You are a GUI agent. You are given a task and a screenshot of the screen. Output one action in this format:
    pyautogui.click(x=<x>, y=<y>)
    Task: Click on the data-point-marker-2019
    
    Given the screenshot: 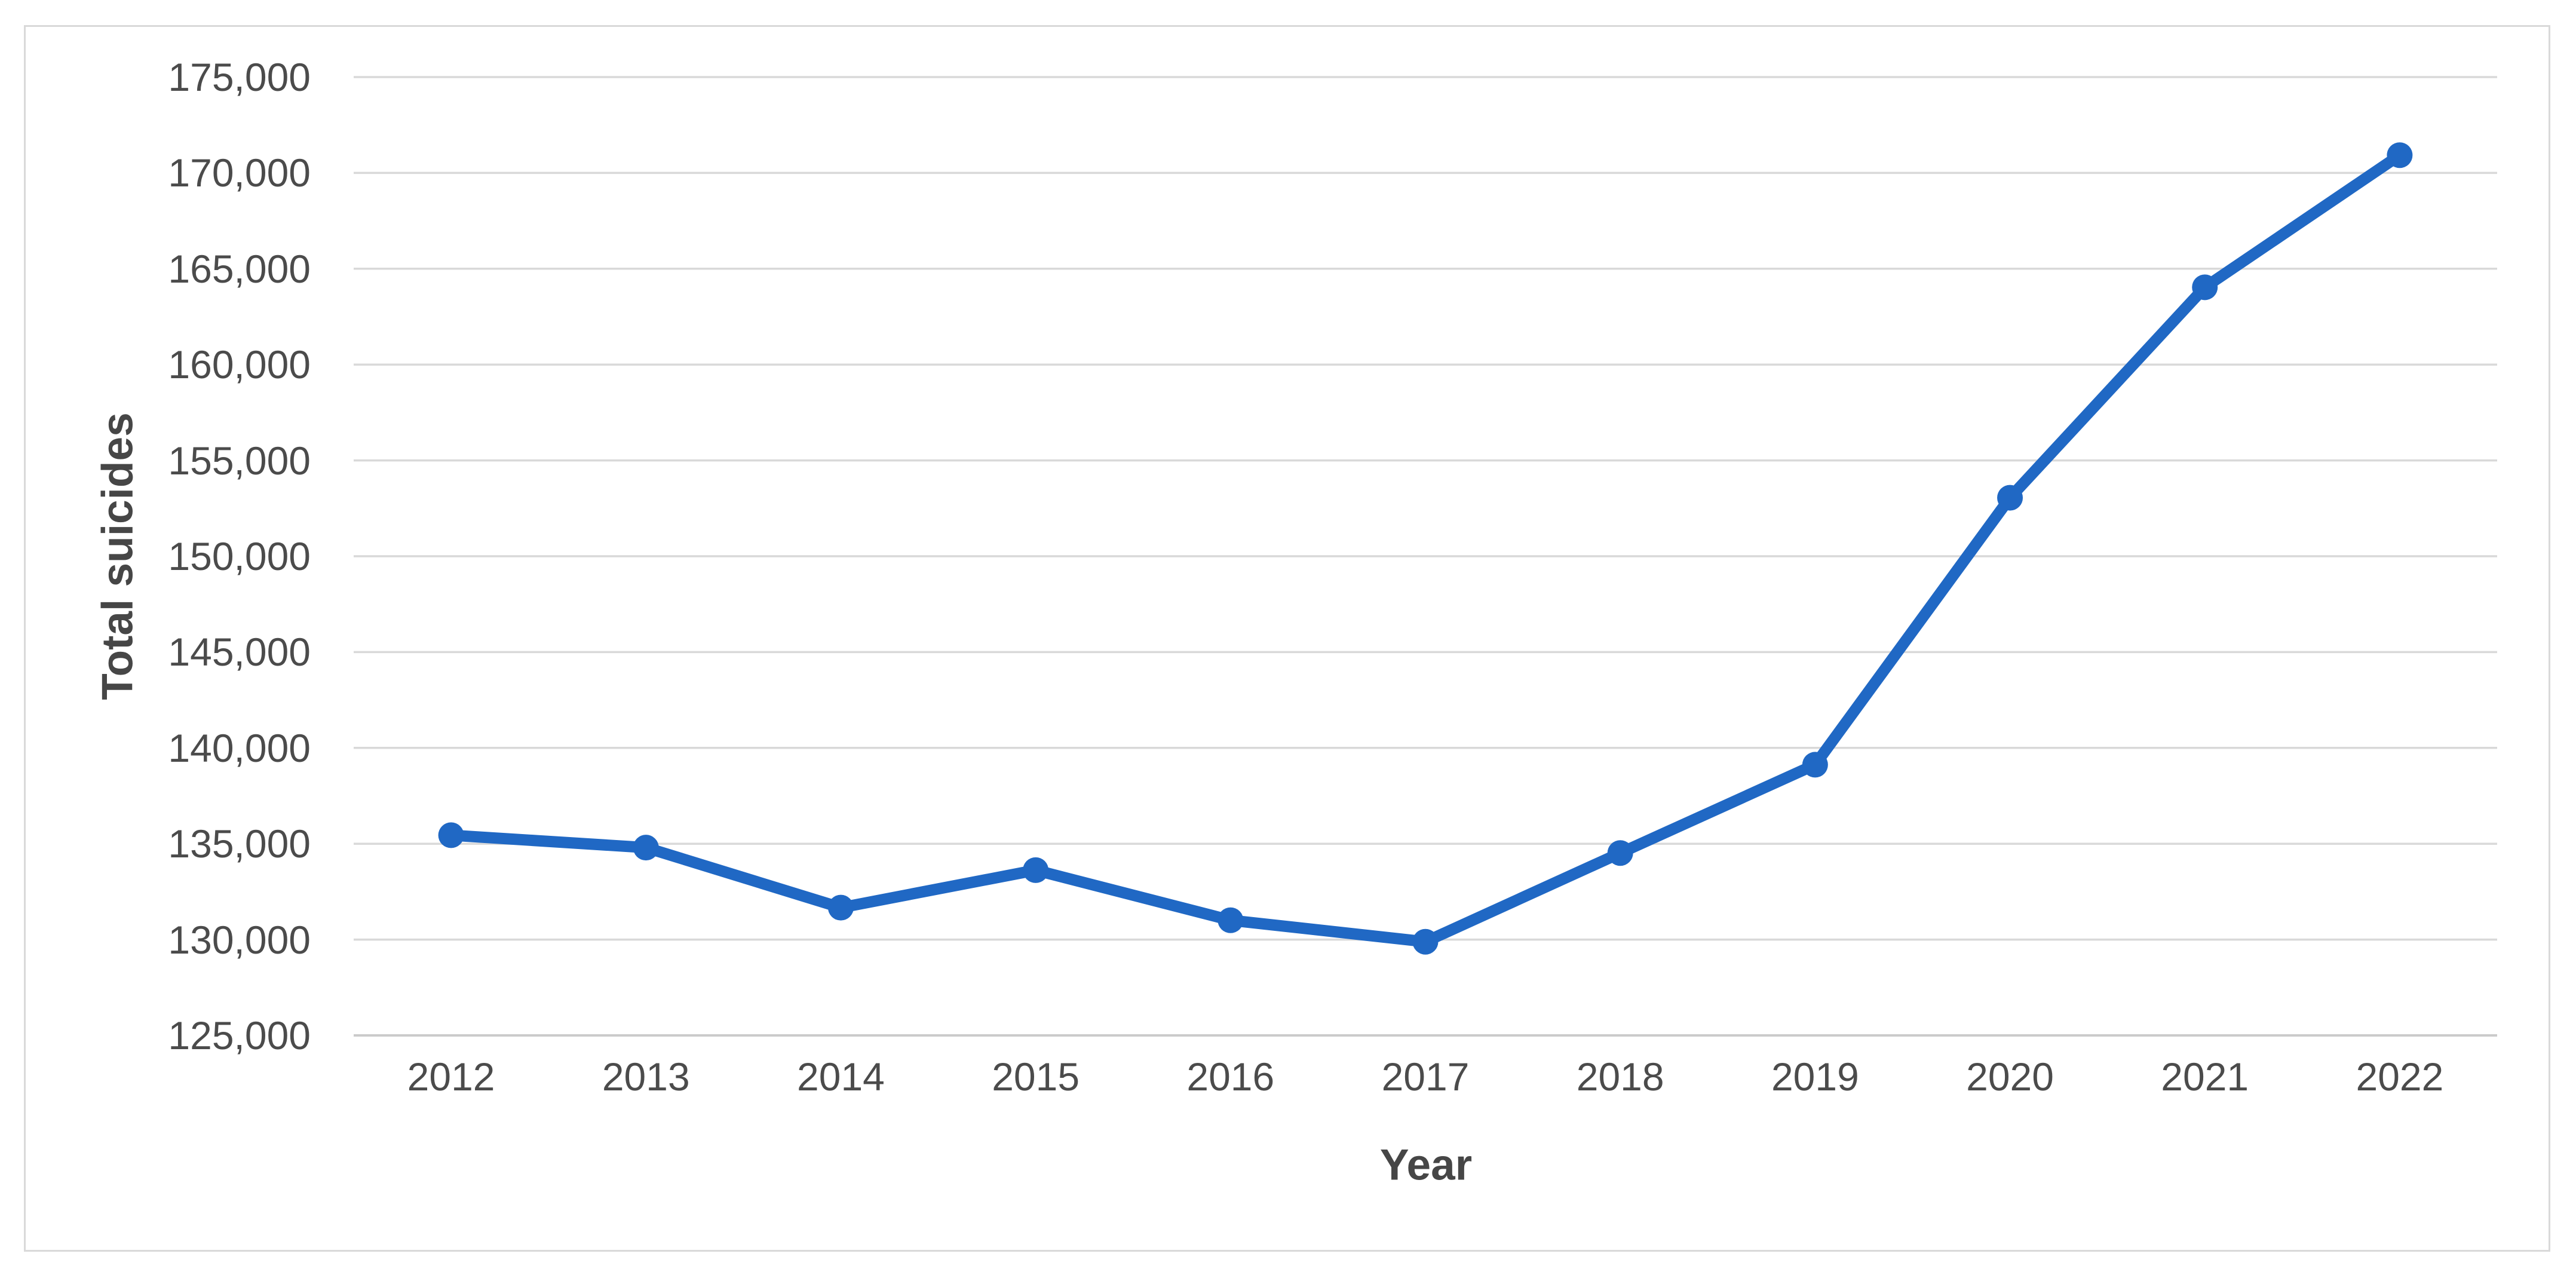 What is the action you would take?
    pyautogui.click(x=1815, y=765)
    